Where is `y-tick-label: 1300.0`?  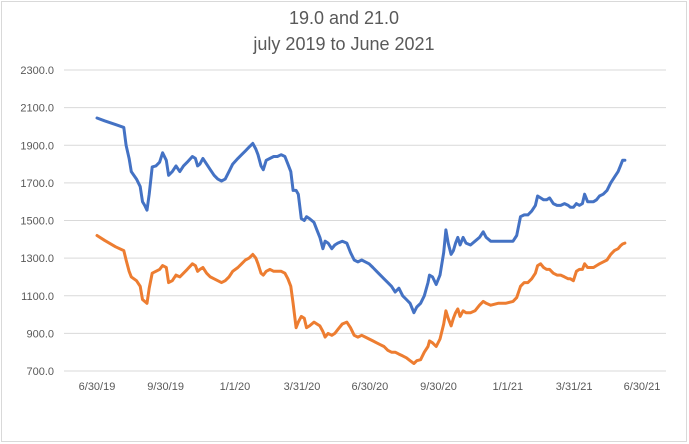
y-tick-label: 1300.0 is located at coordinates (37, 259).